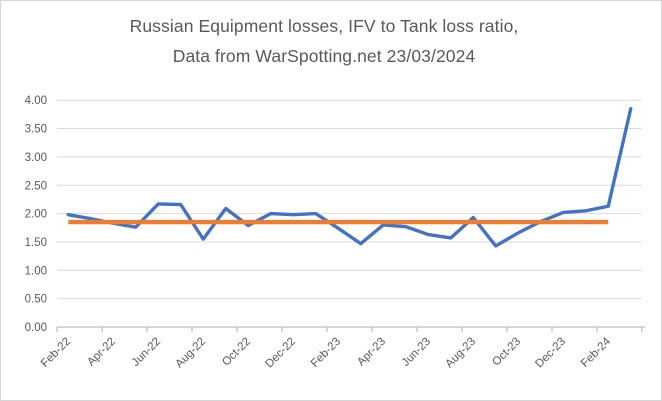 This screenshot has width=662, height=401. I want to click on y-tick-label: 4.00, so click(36, 101).